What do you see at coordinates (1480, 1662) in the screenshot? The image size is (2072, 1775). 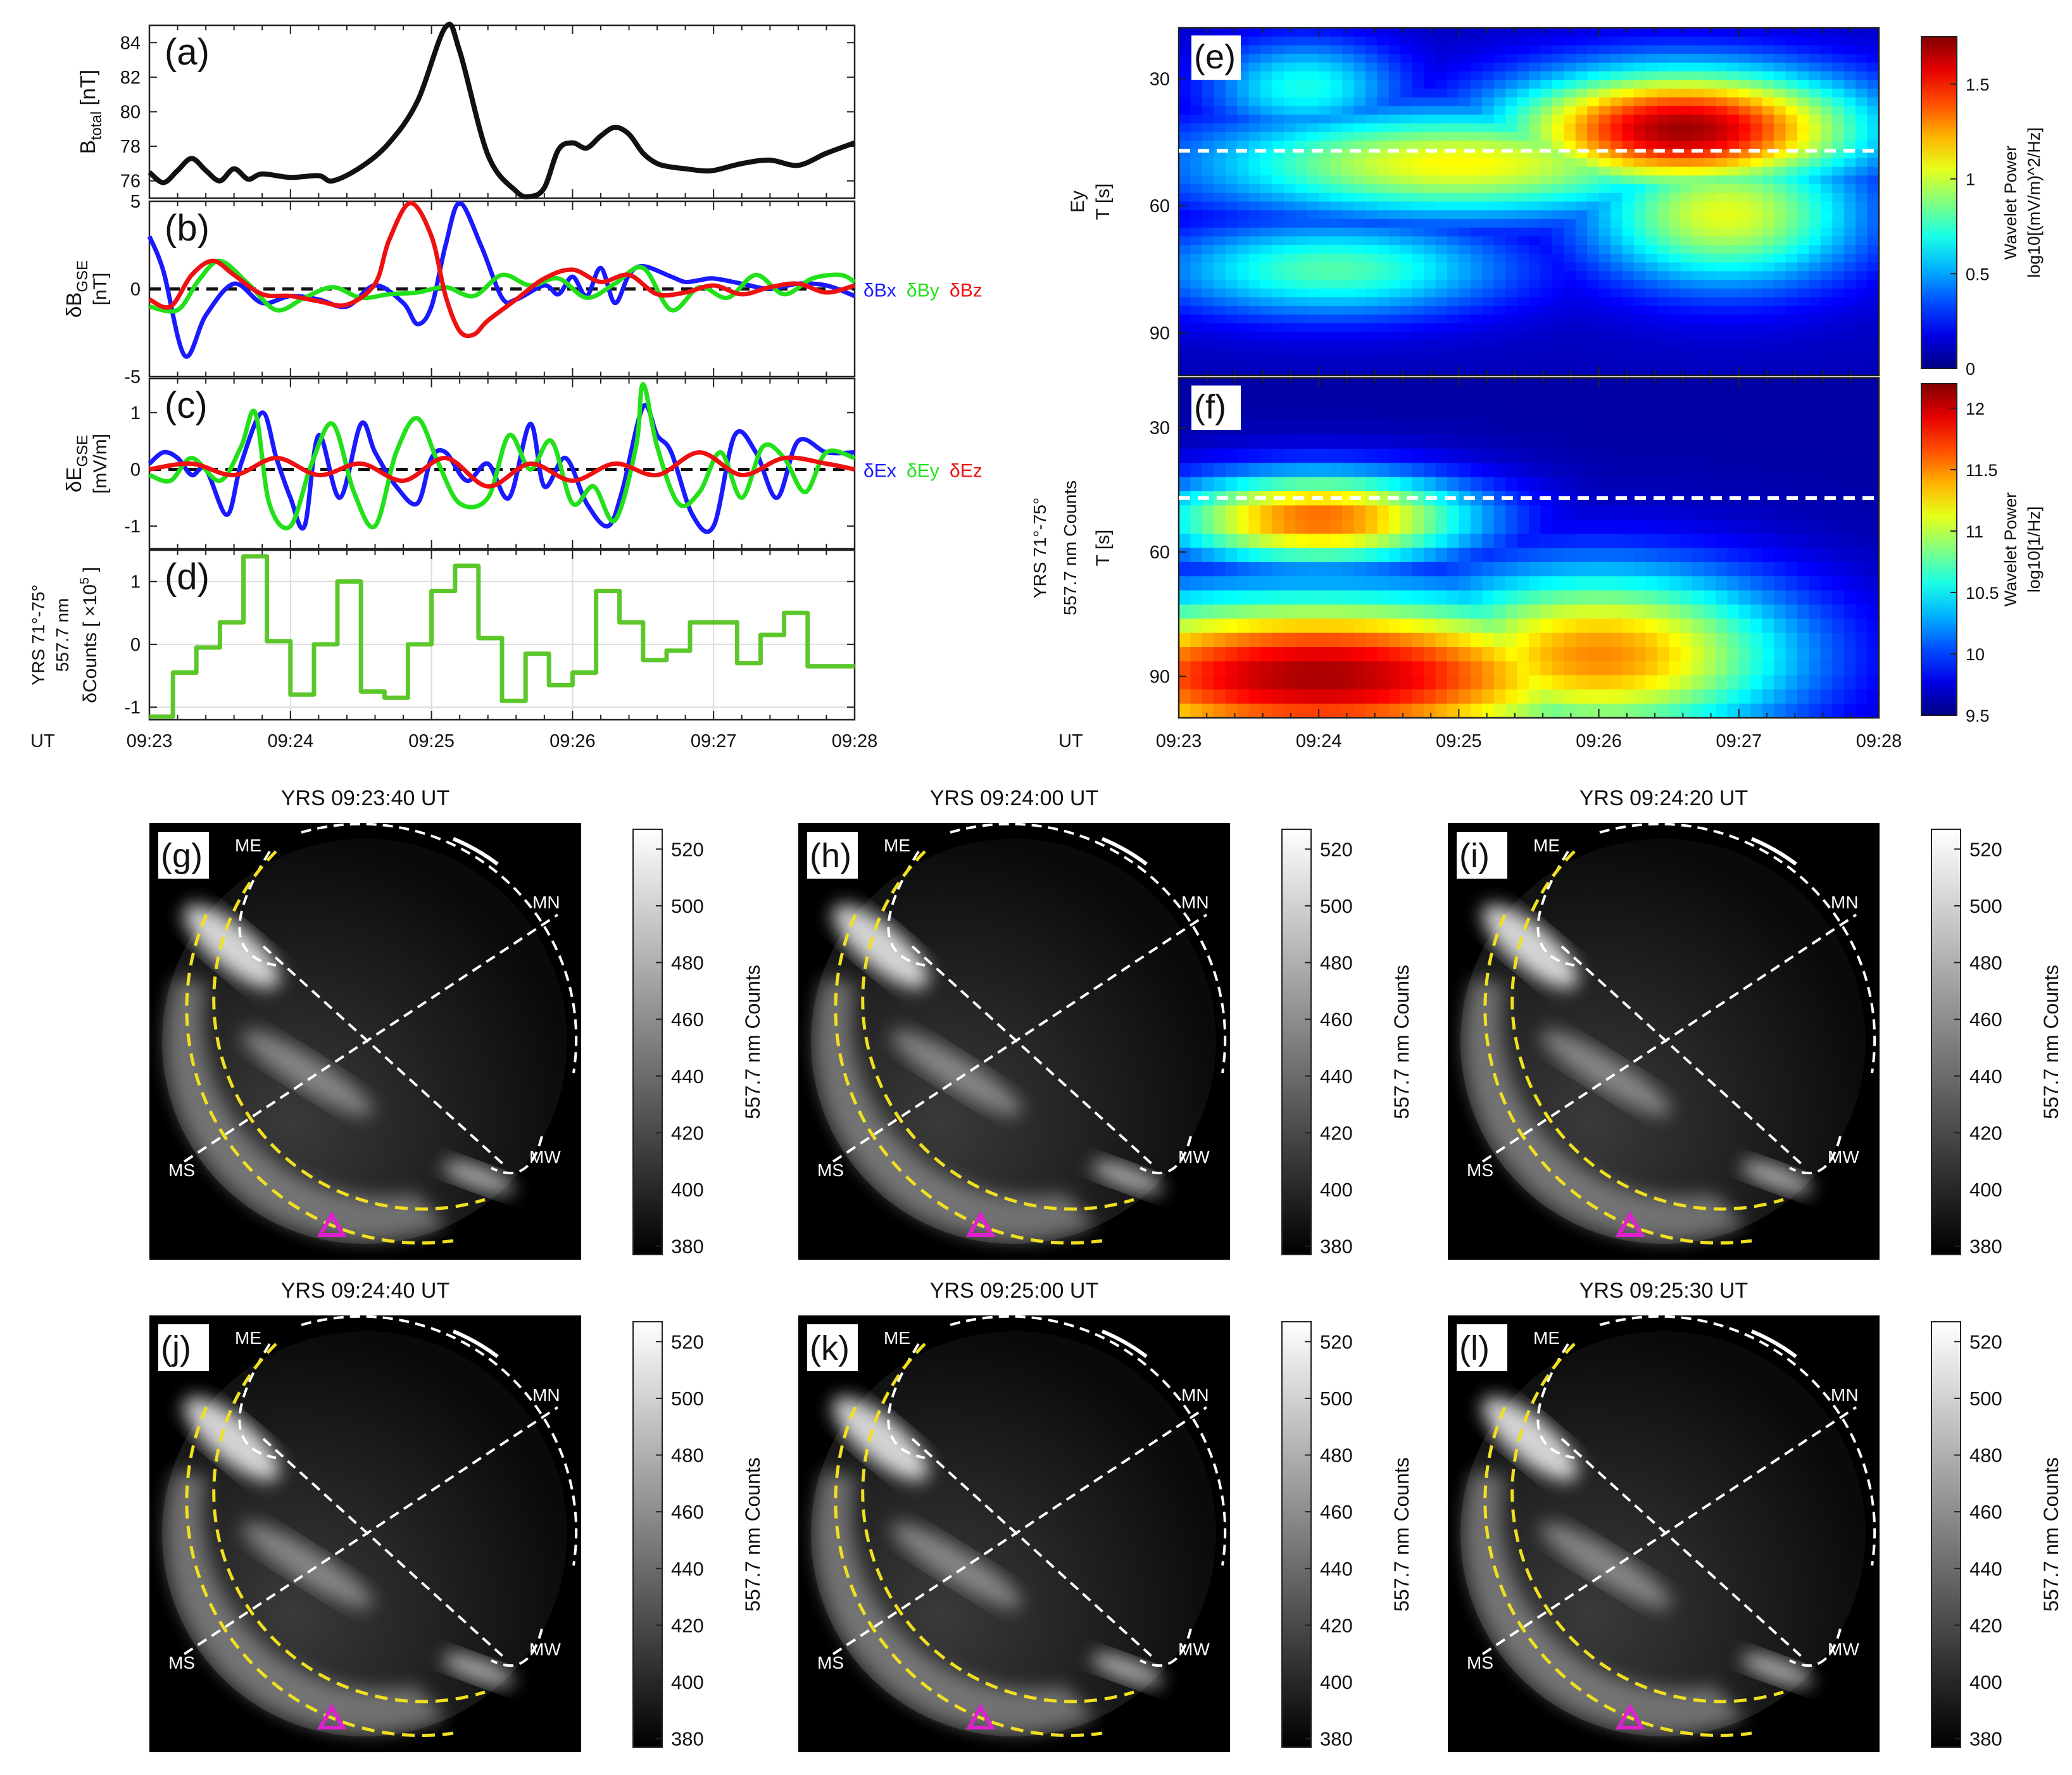 I see `compass-label: MS` at bounding box center [1480, 1662].